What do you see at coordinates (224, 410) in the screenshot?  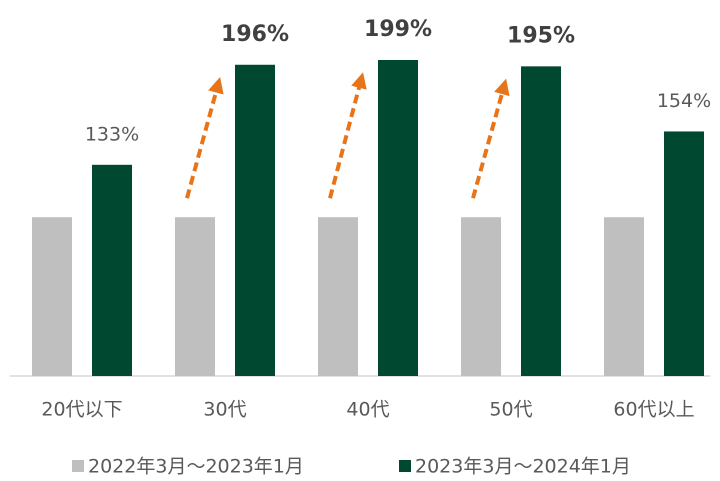 I see `x-tick-label: 30代` at bounding box center [224, 410].